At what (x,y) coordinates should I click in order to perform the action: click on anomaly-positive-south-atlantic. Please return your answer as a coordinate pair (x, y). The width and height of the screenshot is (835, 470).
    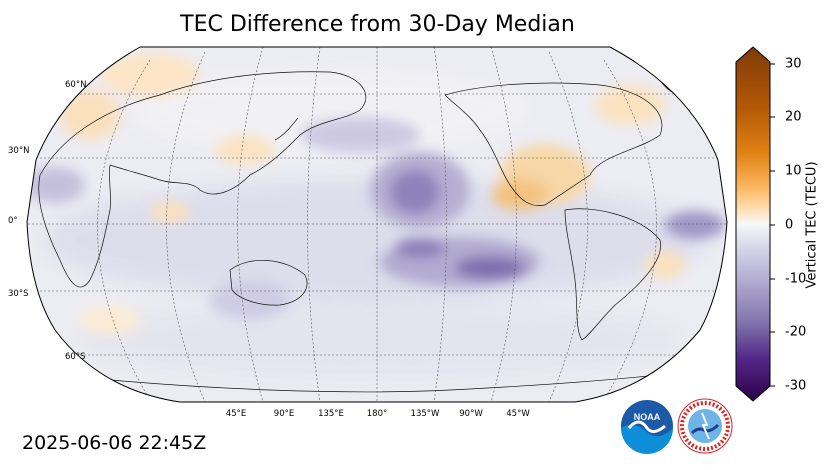
    Looking at the image, I should click on (665, 265).